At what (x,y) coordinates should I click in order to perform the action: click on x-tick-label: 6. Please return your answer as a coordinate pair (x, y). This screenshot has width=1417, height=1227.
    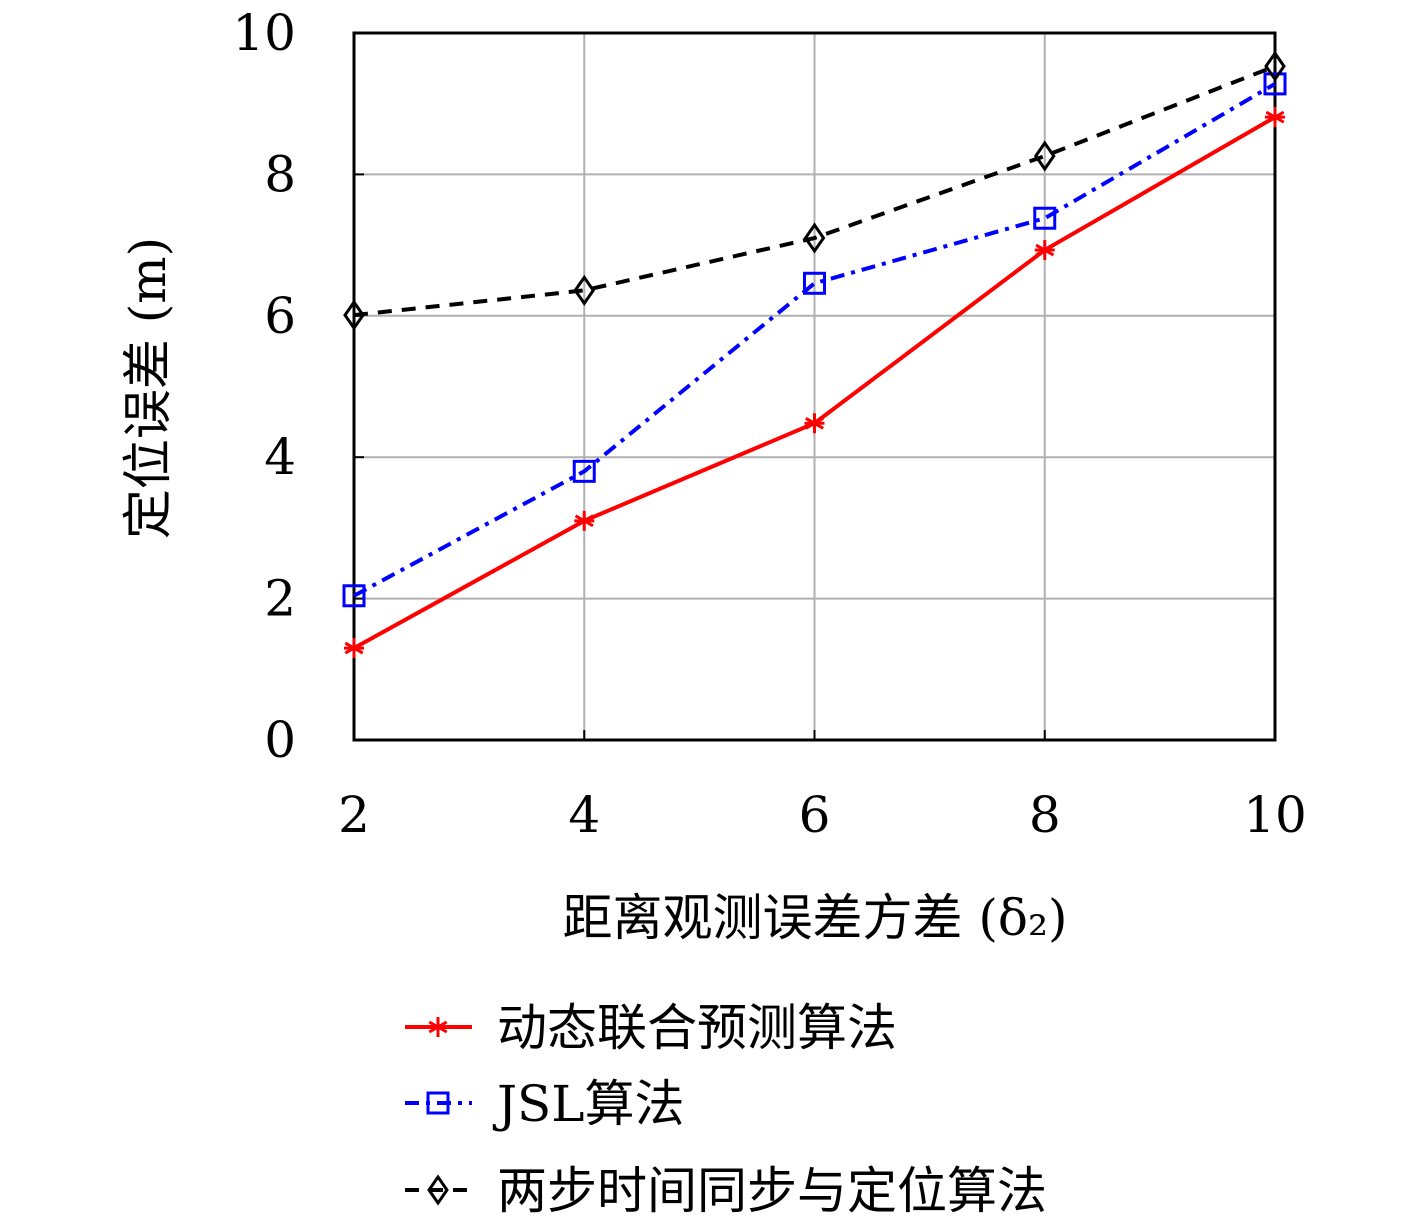
    Looking at the image, I should click on (815, 815).